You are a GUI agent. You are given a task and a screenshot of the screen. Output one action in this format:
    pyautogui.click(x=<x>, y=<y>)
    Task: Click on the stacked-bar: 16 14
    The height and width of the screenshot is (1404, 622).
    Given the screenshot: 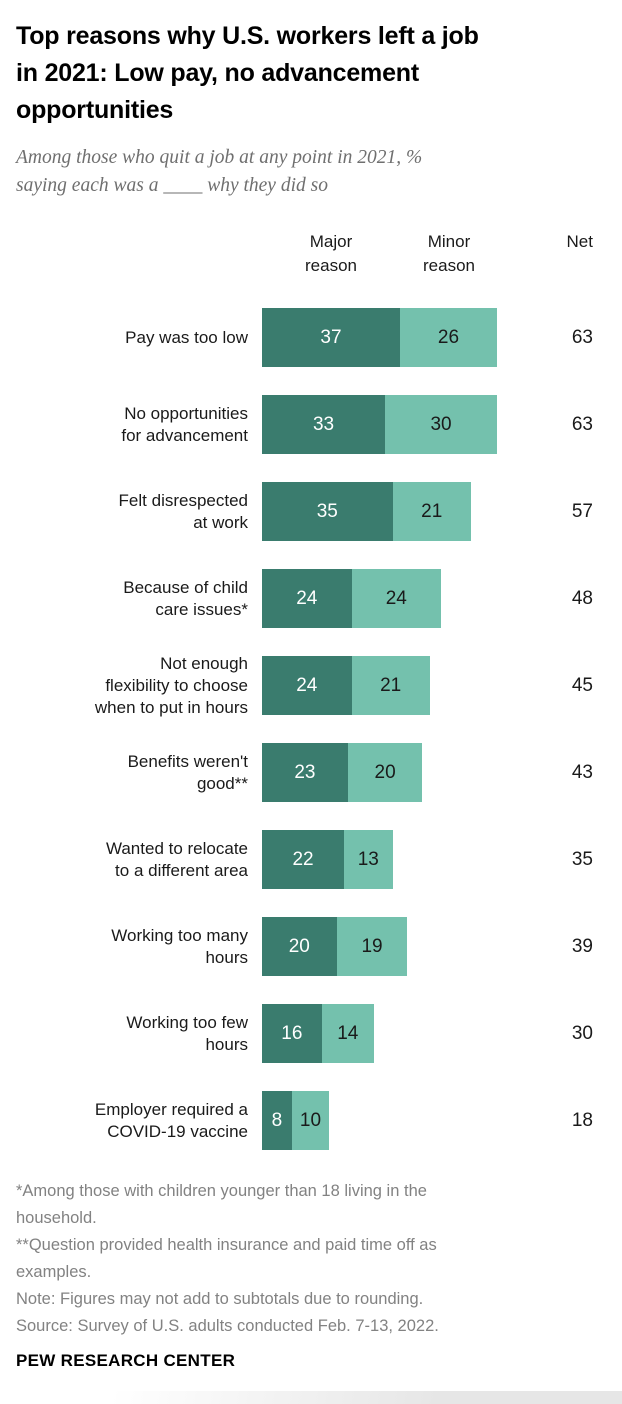 What is the action you would take?
    pyautogui.click(x=318, y=1033)
    